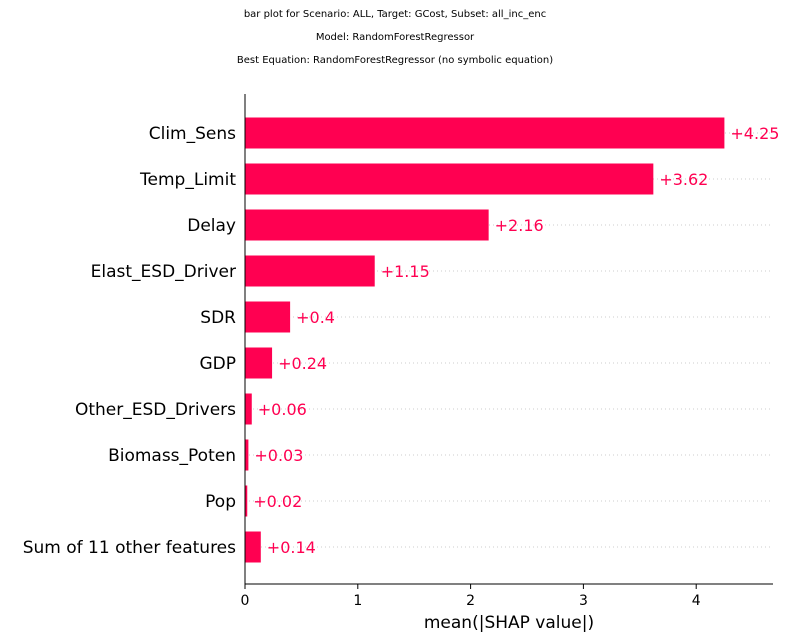  I want to click on x-tick-label: 3, so click(583, 601).